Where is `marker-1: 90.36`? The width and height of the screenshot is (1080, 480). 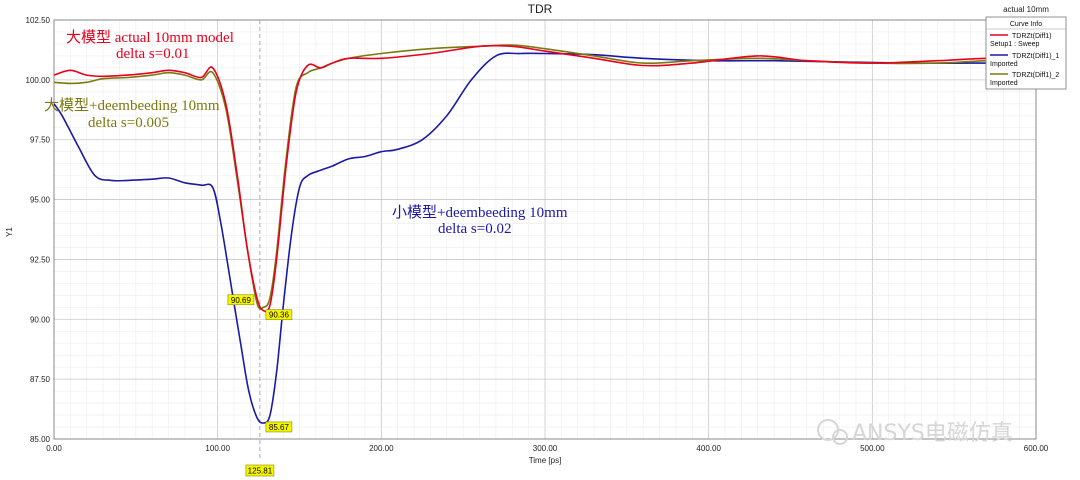
marker-1: 90.36 is located at coordinates (279, 314).